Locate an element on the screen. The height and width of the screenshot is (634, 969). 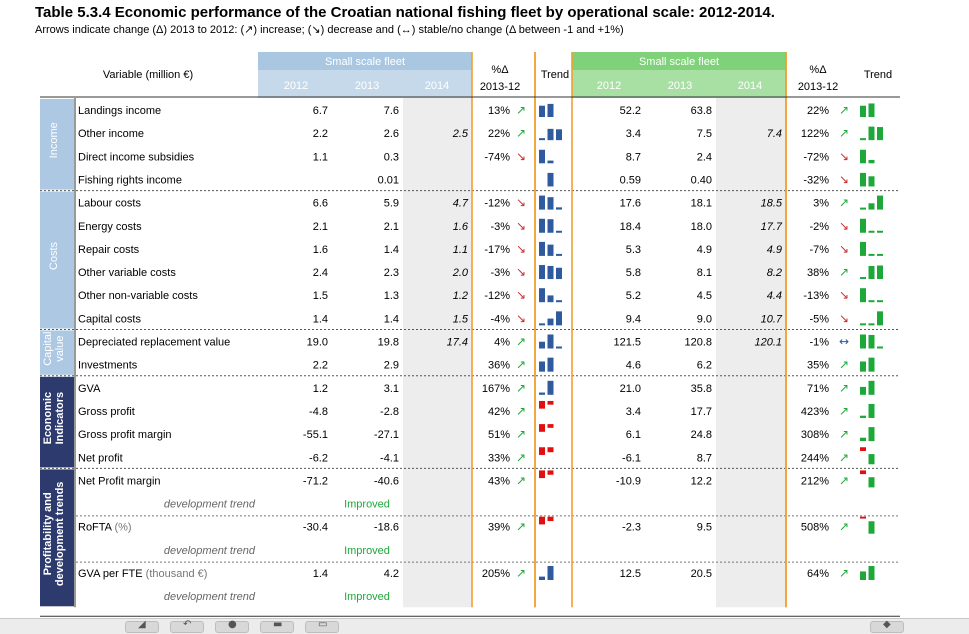
lsf-years-band is located at coordinates (679, 84).